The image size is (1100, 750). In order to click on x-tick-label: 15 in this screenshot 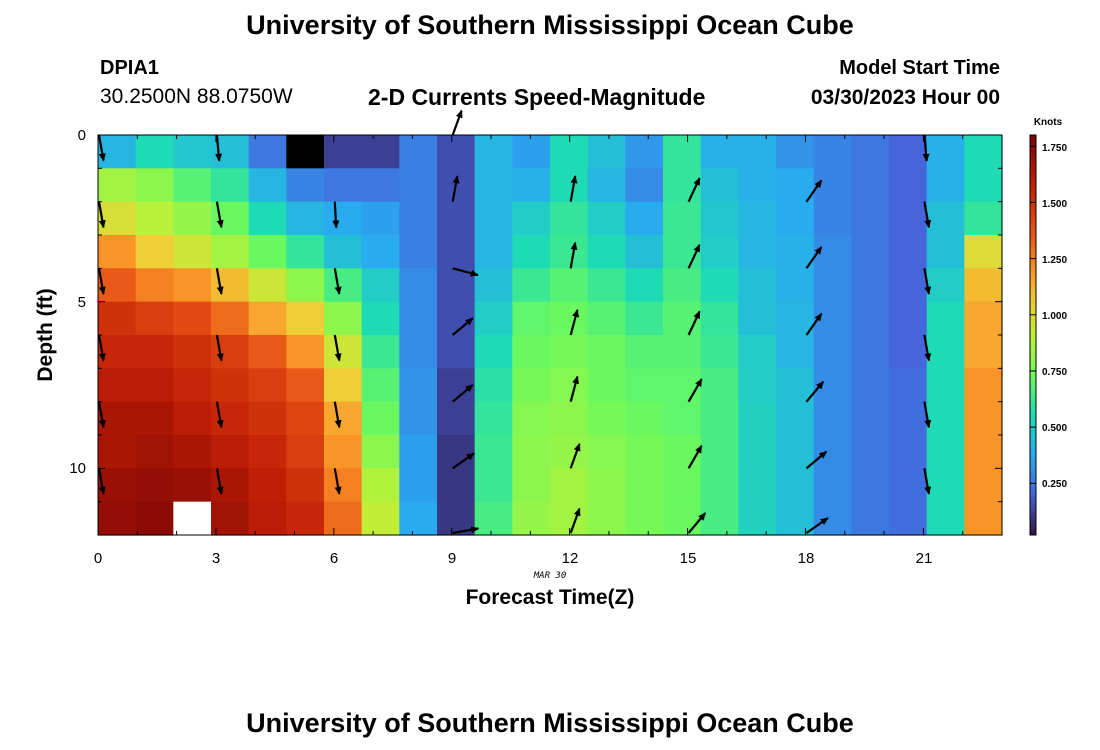, I will do `click(688, 558)`.